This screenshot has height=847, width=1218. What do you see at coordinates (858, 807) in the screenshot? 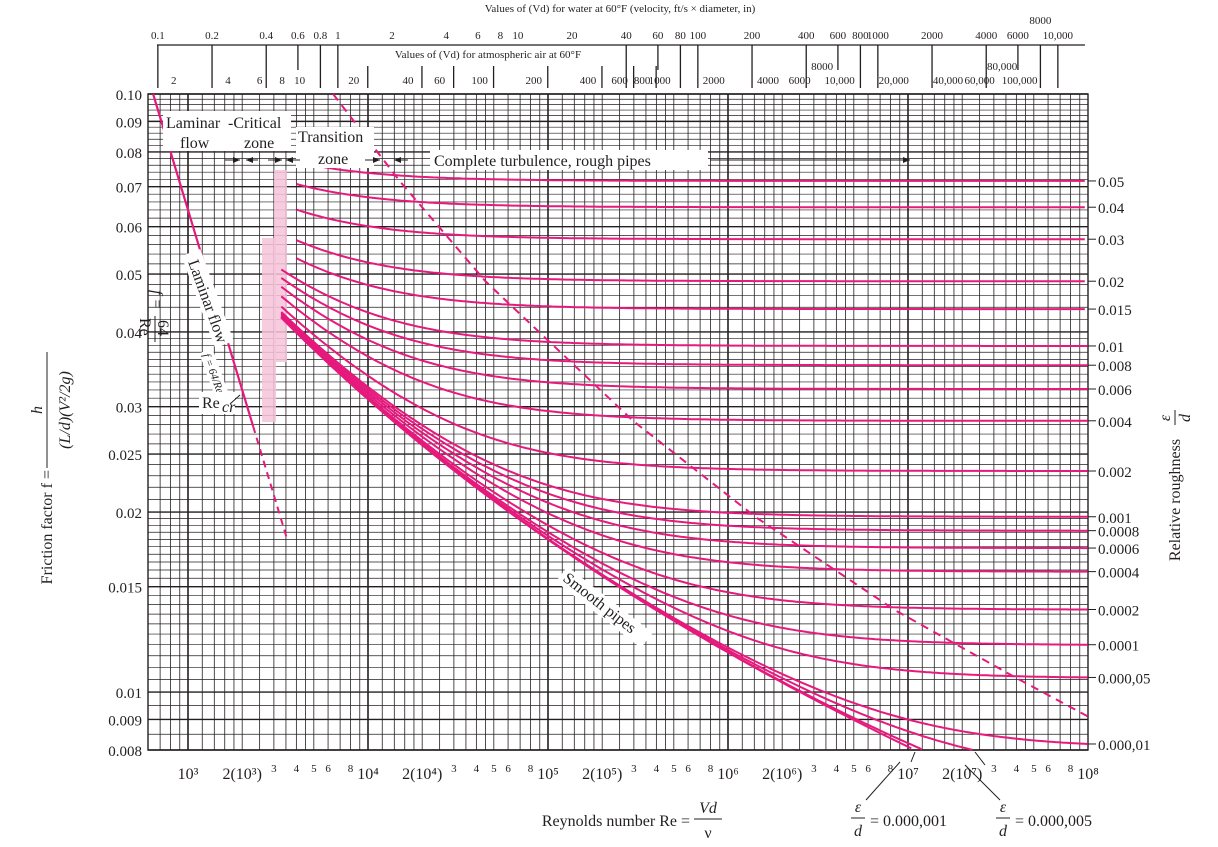
I see `eps-num: ε` at bounding box center [858, 807].